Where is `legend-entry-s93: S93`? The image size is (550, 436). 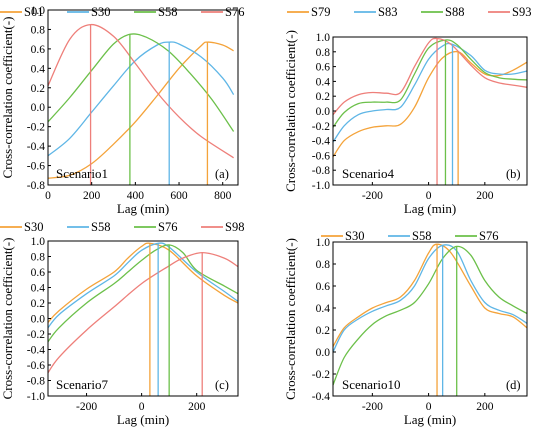
legend-entry-s93: S93 is located at coordinates (521, 12).